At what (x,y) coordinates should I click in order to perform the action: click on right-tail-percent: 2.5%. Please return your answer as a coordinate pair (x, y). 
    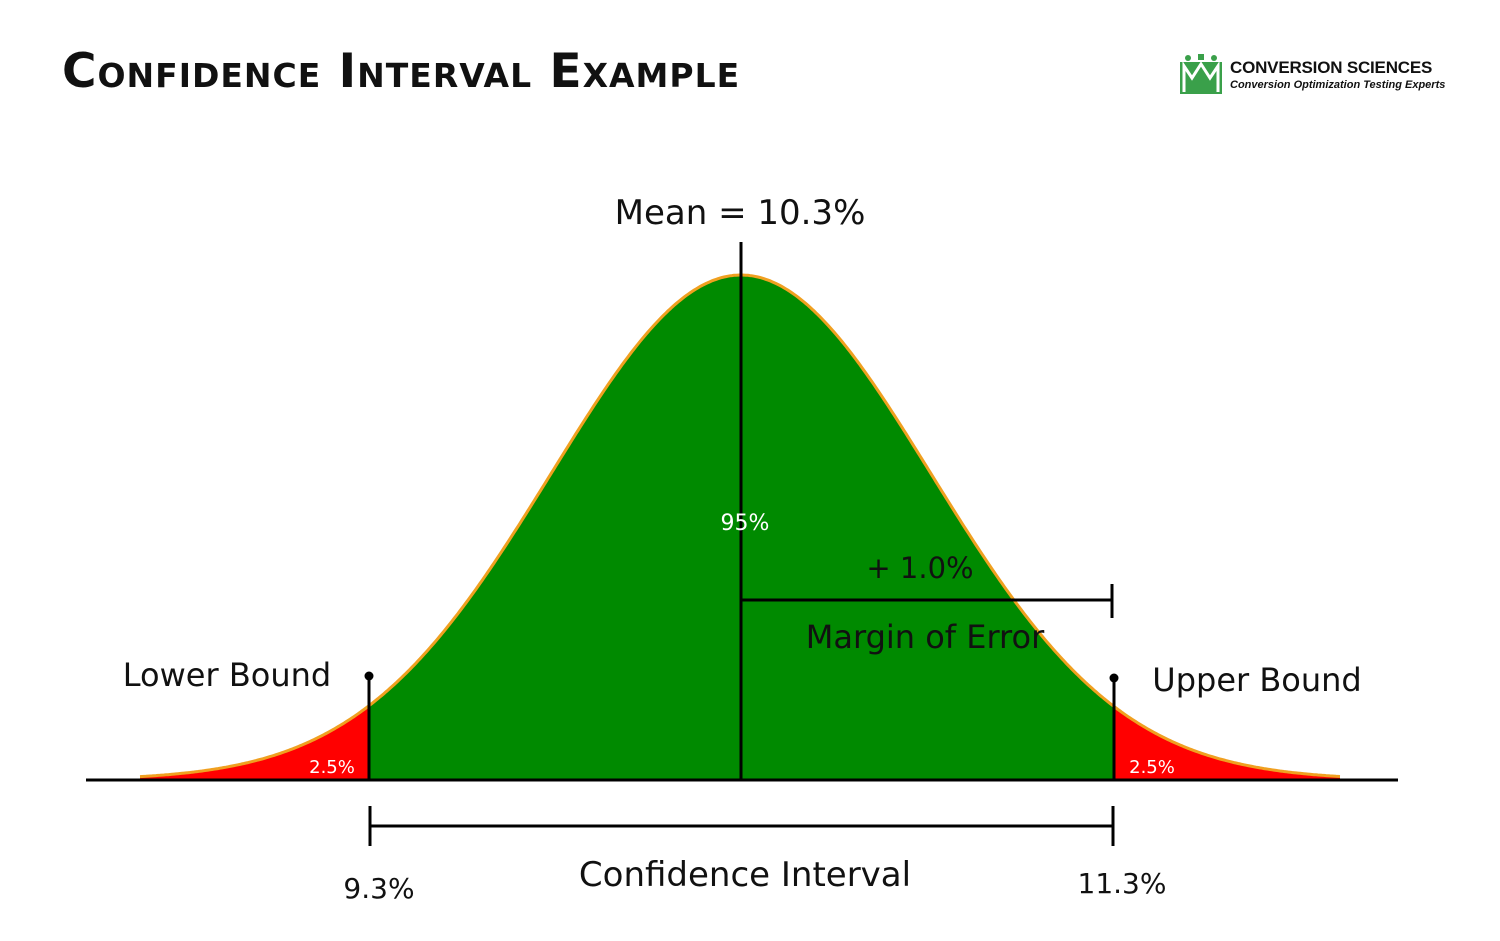
    Looking at the image, I should click on (1152, 767).